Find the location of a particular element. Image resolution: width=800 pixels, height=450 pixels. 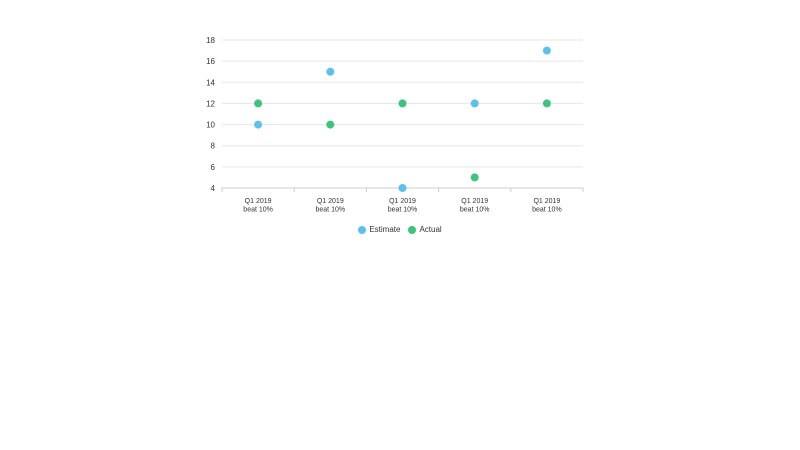

legend-label-estimate: Estimate is located at coordinates (385, 229).